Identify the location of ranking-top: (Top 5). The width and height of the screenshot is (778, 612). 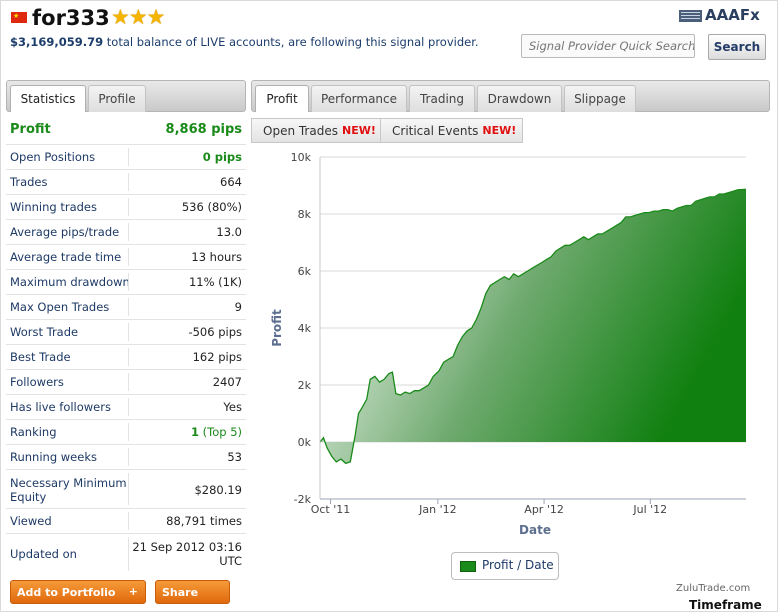
(222, 432).